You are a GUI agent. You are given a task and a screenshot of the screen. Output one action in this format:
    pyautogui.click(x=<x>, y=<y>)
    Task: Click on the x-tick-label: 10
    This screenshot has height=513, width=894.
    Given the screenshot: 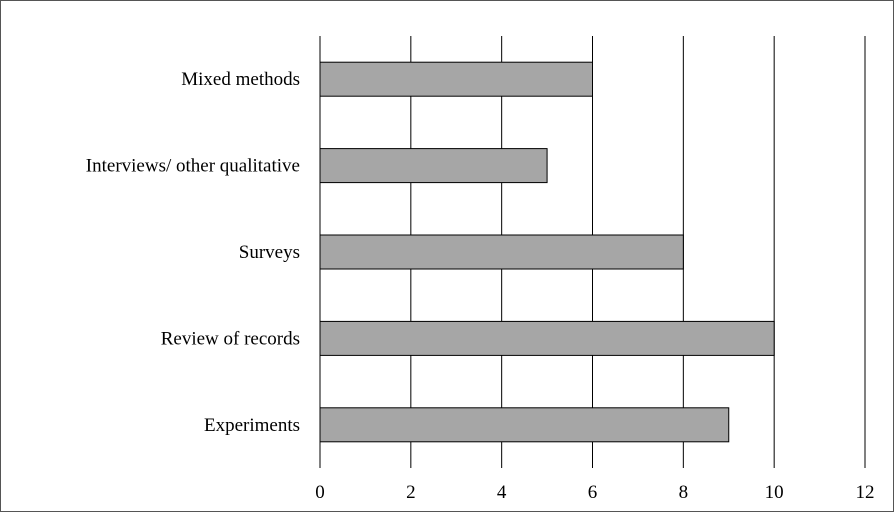 What is the action you would take?
    pyautogui.click(x=774, y=492)
    